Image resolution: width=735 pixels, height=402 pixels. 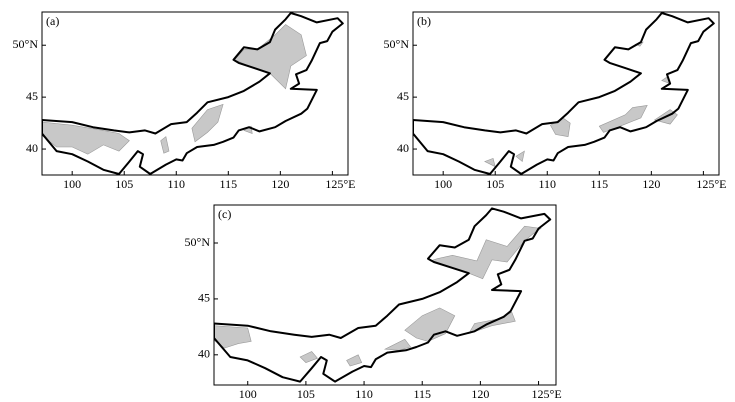 I want to click on panel-label: (c), so click(x=224, y=214).